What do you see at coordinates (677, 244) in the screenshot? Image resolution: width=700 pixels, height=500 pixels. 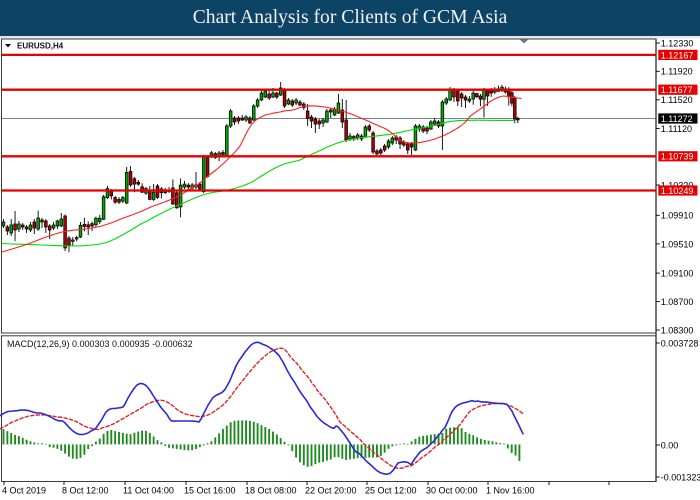 I see `svg-text: 1.09510` at bounding box center [677, 244].